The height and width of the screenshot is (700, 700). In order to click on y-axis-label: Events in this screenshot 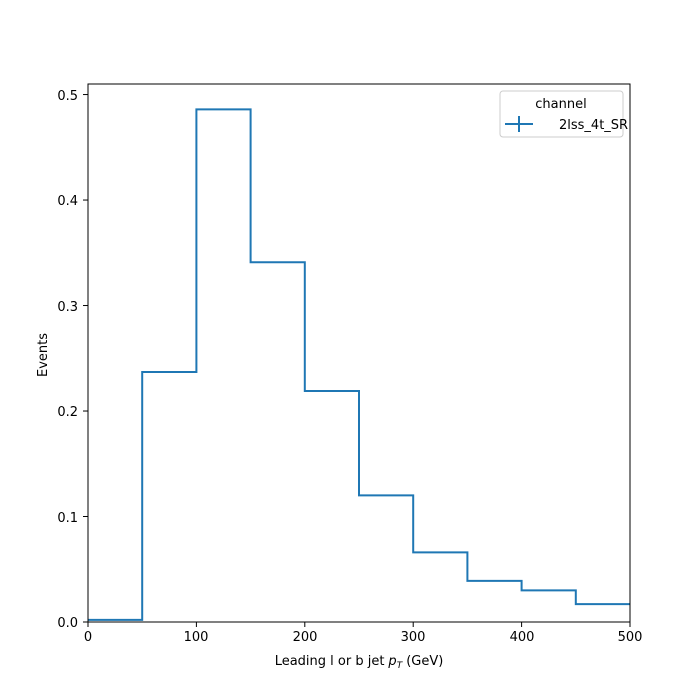, I will do `click(43, 355)`.